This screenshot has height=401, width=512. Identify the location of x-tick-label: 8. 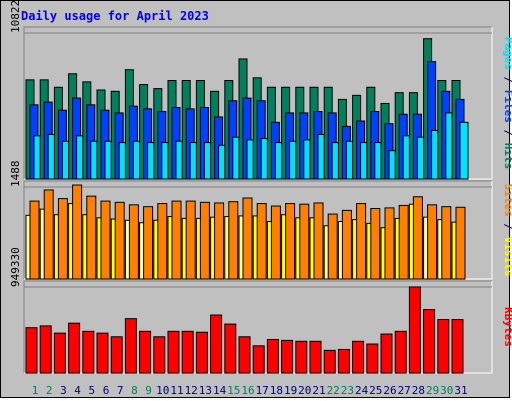
(134, 390).